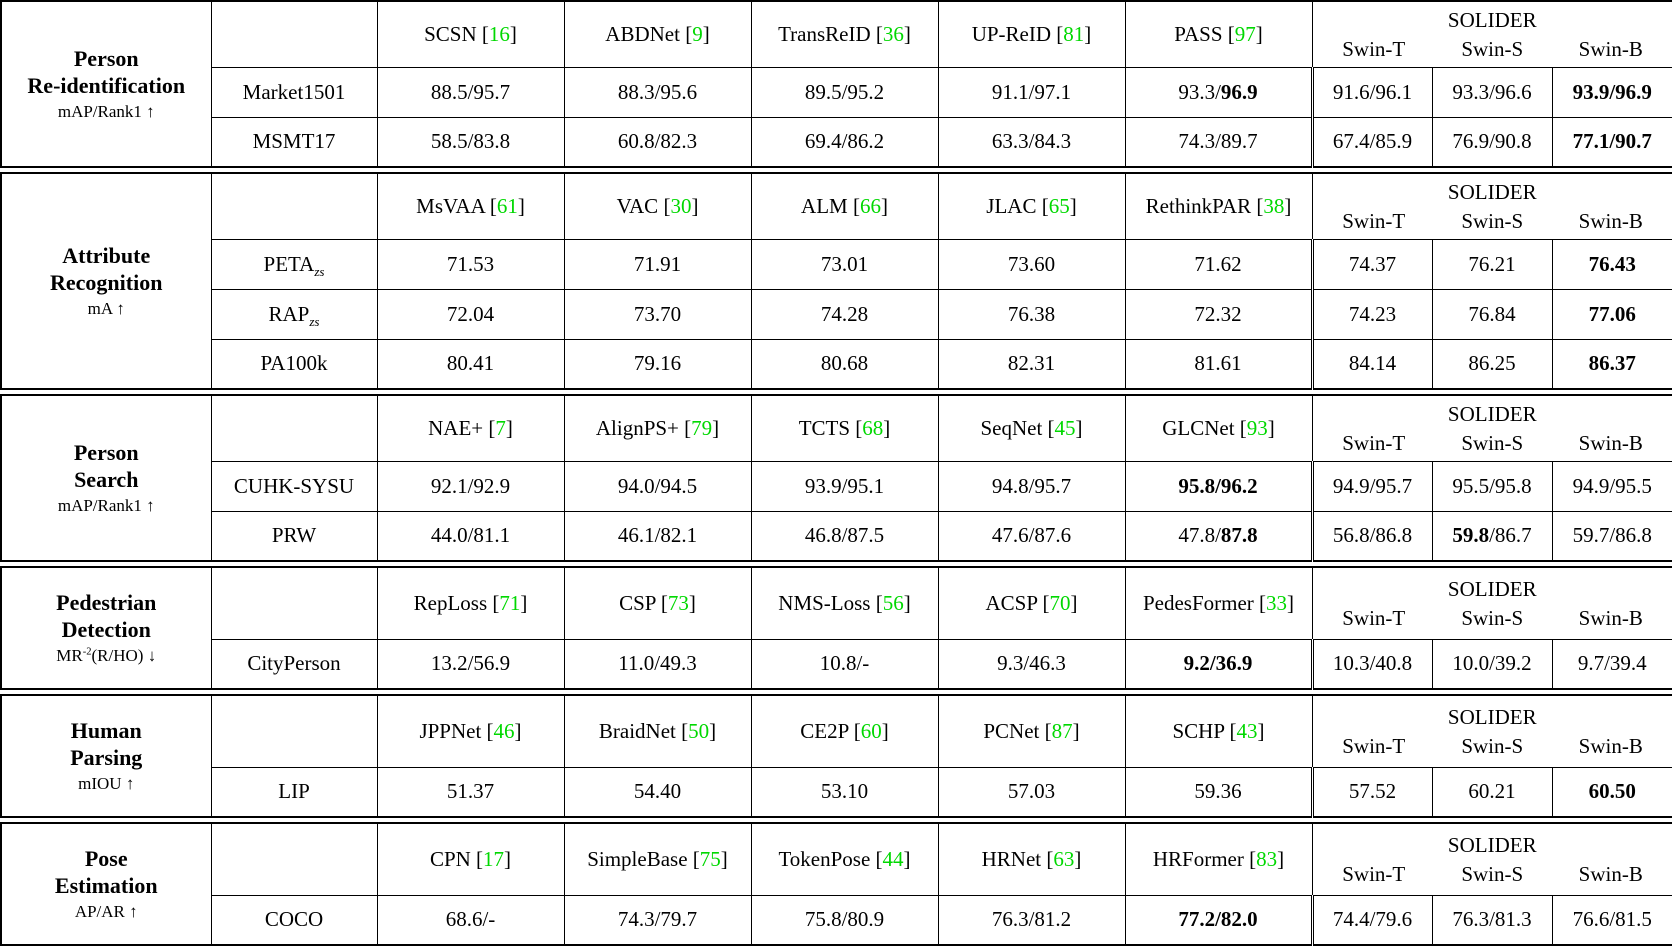 This screenshot has height=946, width=1672. Describe the element at coordinates (844, 314) in the screenshot. I see `value-cell: 74.28` at that location.